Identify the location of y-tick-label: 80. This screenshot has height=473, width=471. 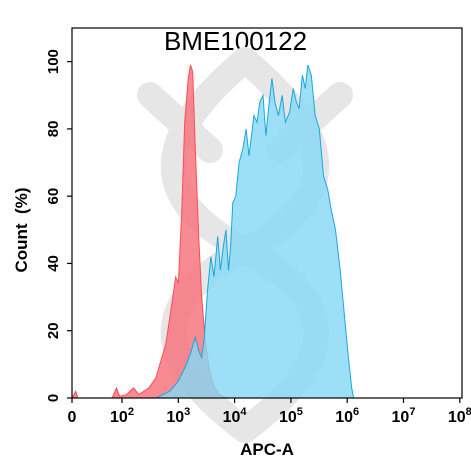
(53, 129).